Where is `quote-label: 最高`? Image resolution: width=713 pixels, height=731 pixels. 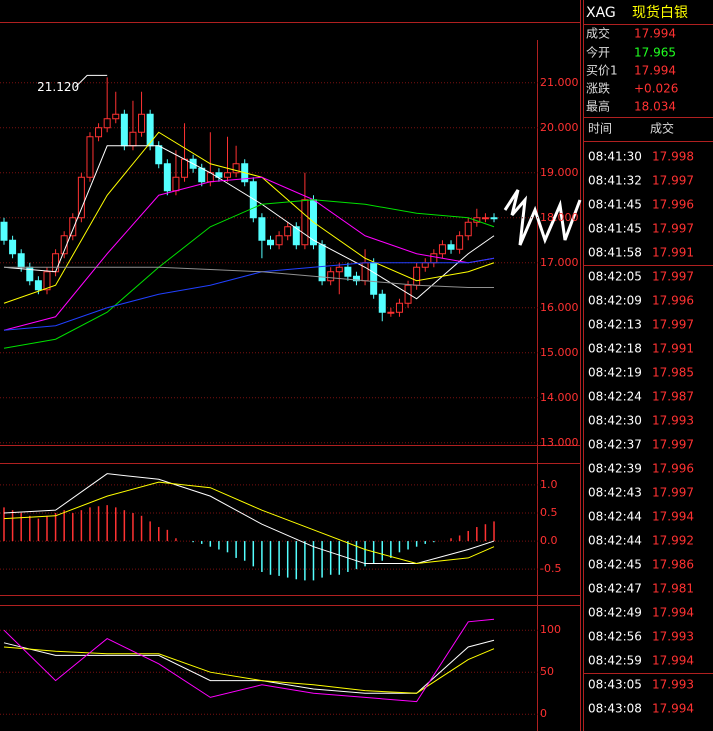 quote-label: 最高 is located at coordinates (598, 106).